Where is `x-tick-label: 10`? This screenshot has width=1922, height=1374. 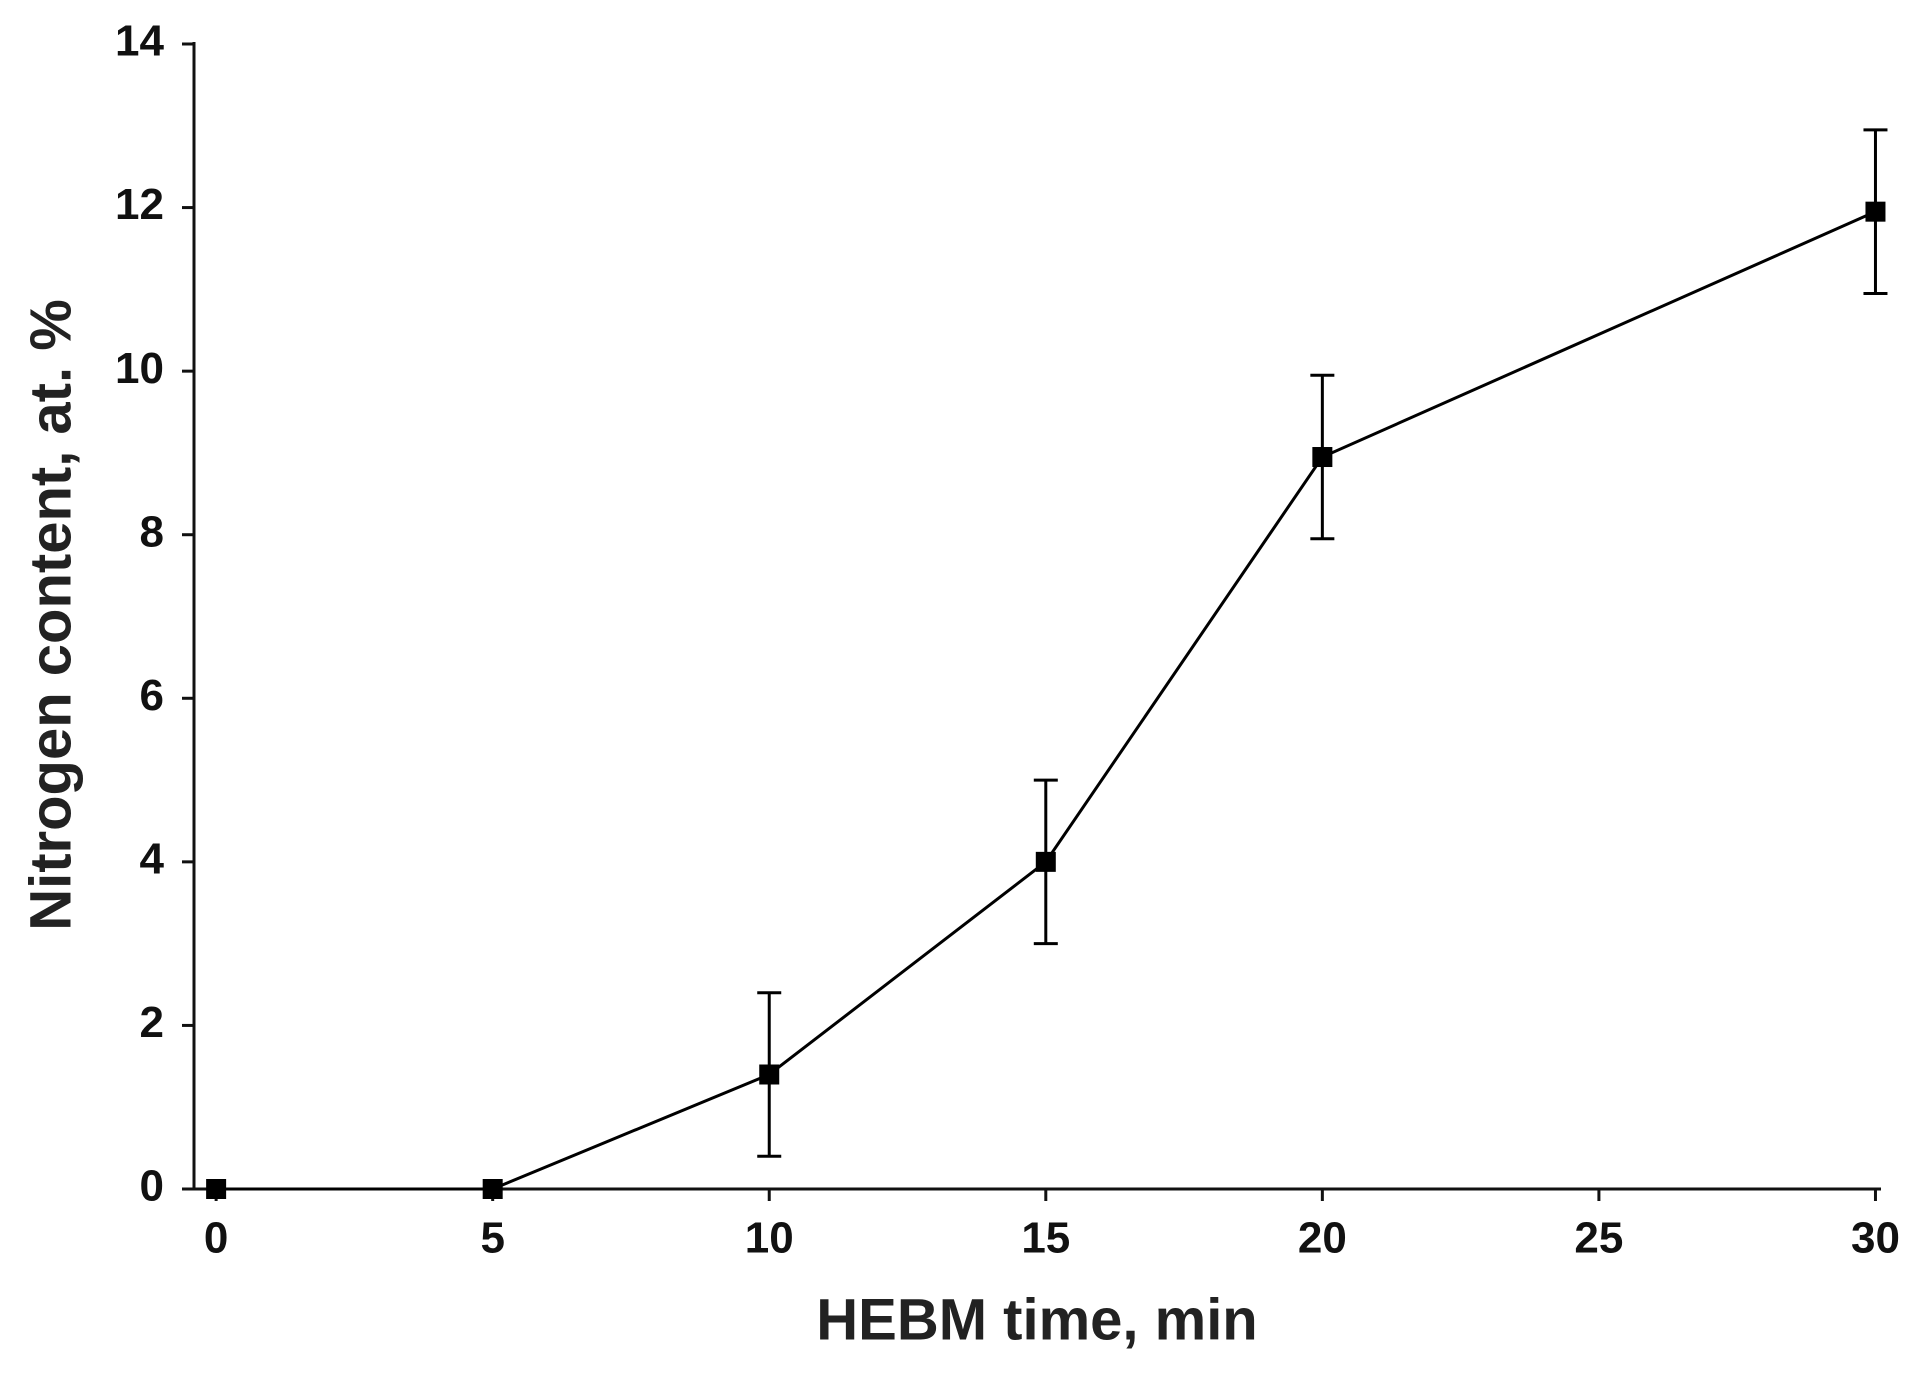 x-tick-label: 10 is located at coordinates (769, 1238).